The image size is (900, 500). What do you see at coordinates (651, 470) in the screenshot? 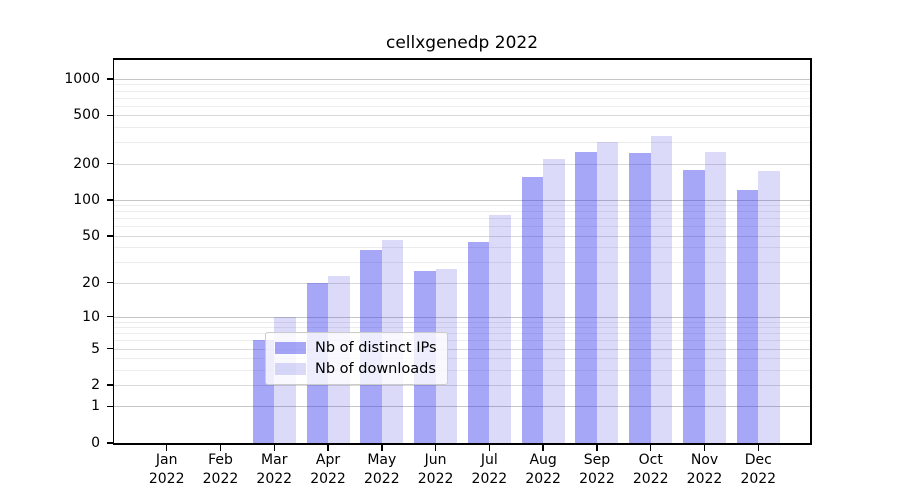
I see `x-tick-label-oct: Oct 2022` at bounding box center [651, 470].